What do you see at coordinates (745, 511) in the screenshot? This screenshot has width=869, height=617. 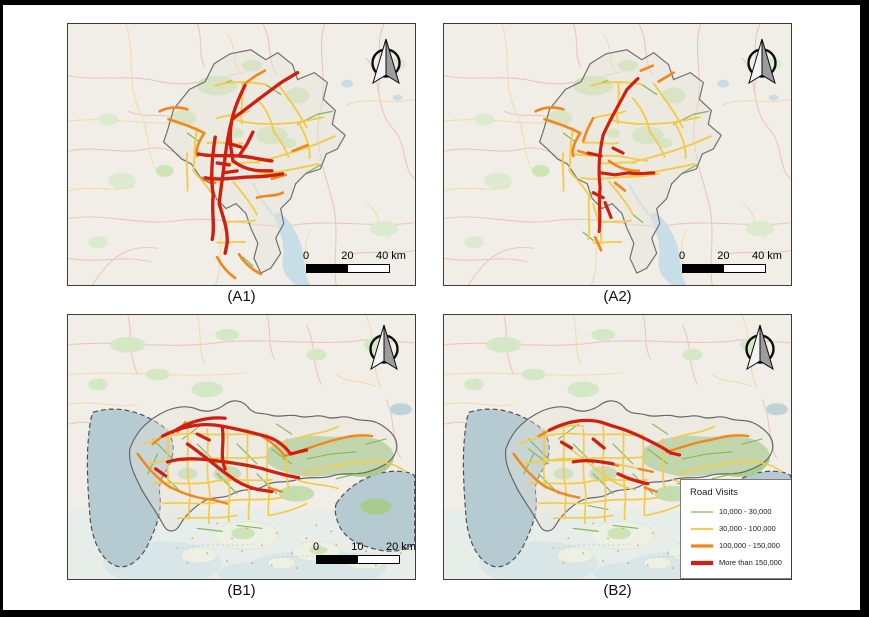 I see `legend-item-label: 10,000 - 30,000` at bounding box center [745, 511].